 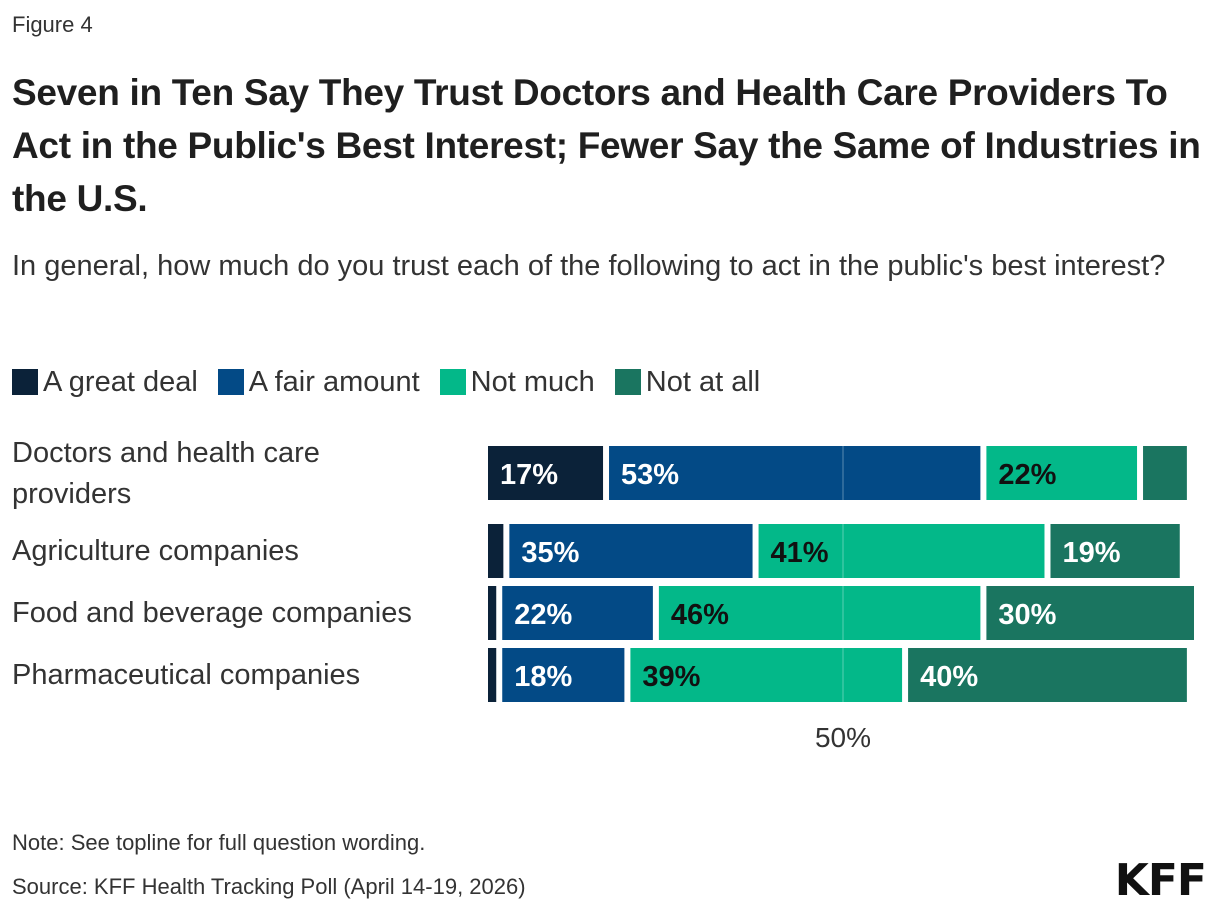 What do you see at coordinates (1027, 615) in the screenshot?
I see `data-label: 30%` at bounding box center [1027, 615].